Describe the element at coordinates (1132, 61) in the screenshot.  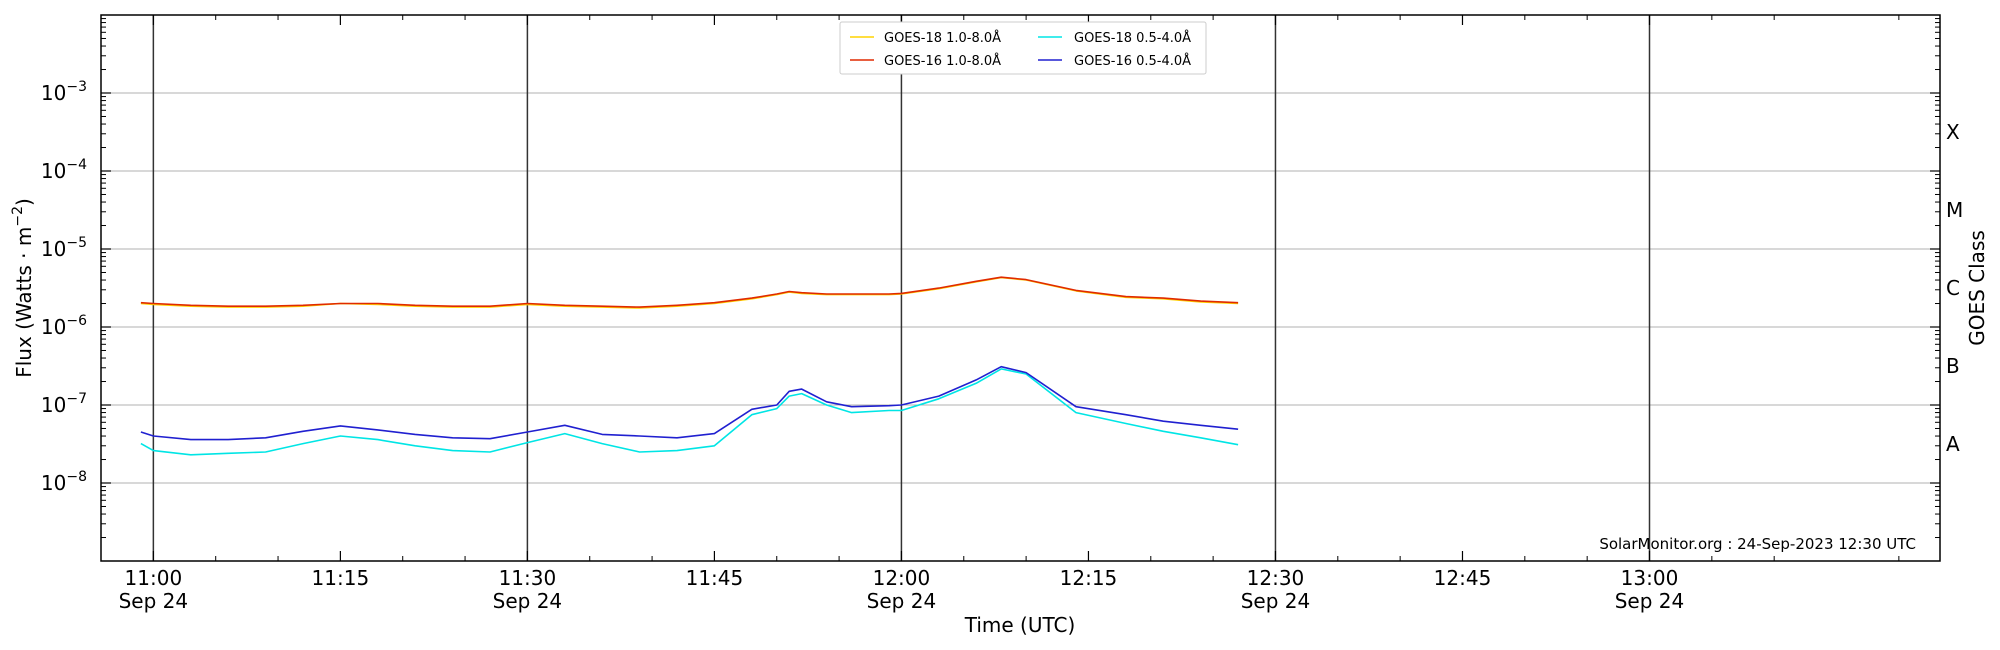
I see `legend-label-goes16-short: GOES-16 0.5-4.0Å` at that location.